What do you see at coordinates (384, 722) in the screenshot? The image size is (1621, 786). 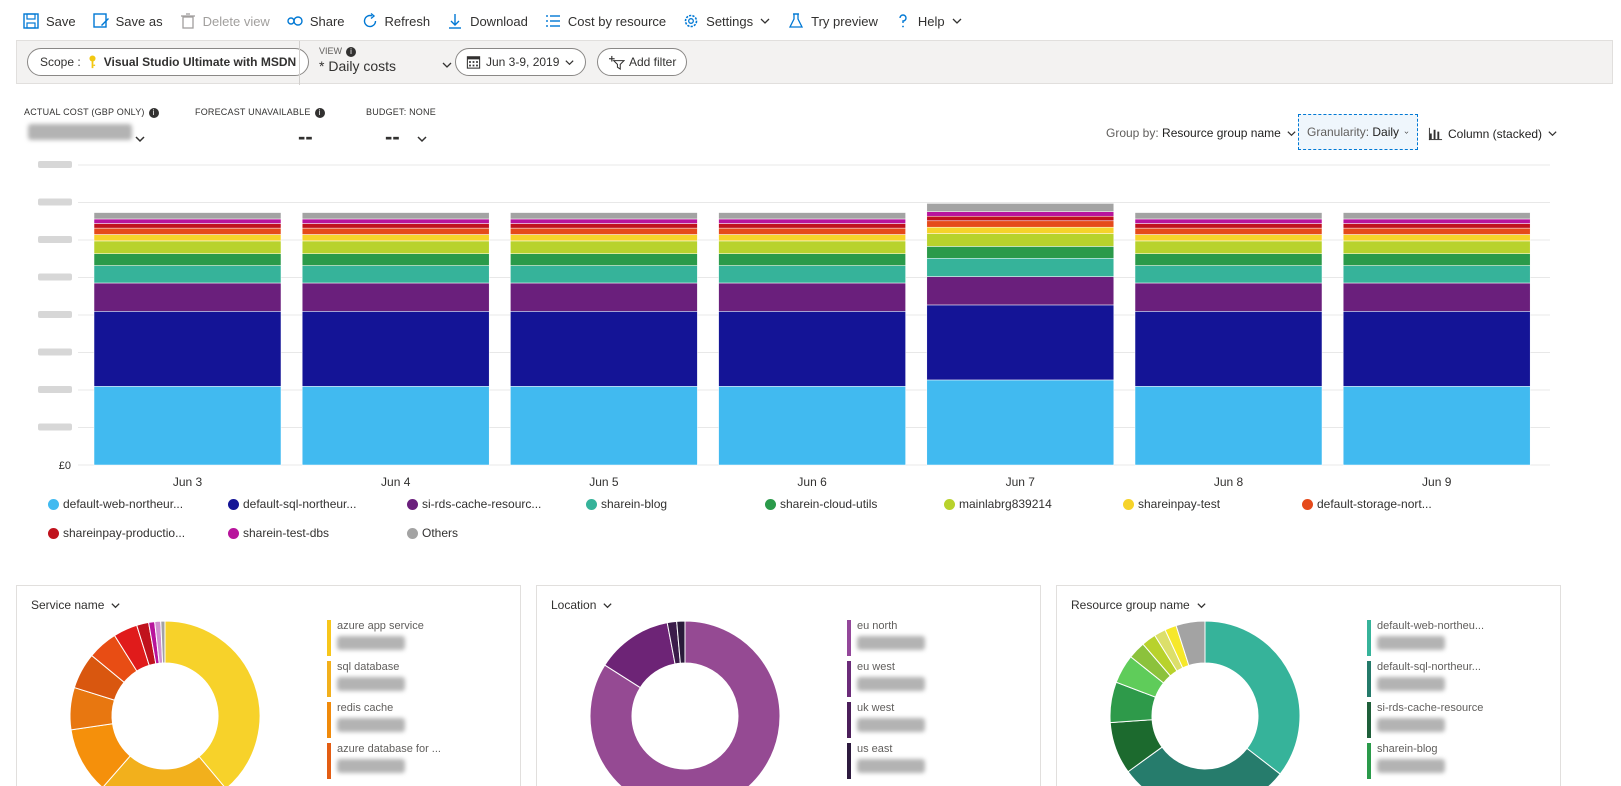 I see `panel-legend-item: redis cache` at bounding box center [384, 722].